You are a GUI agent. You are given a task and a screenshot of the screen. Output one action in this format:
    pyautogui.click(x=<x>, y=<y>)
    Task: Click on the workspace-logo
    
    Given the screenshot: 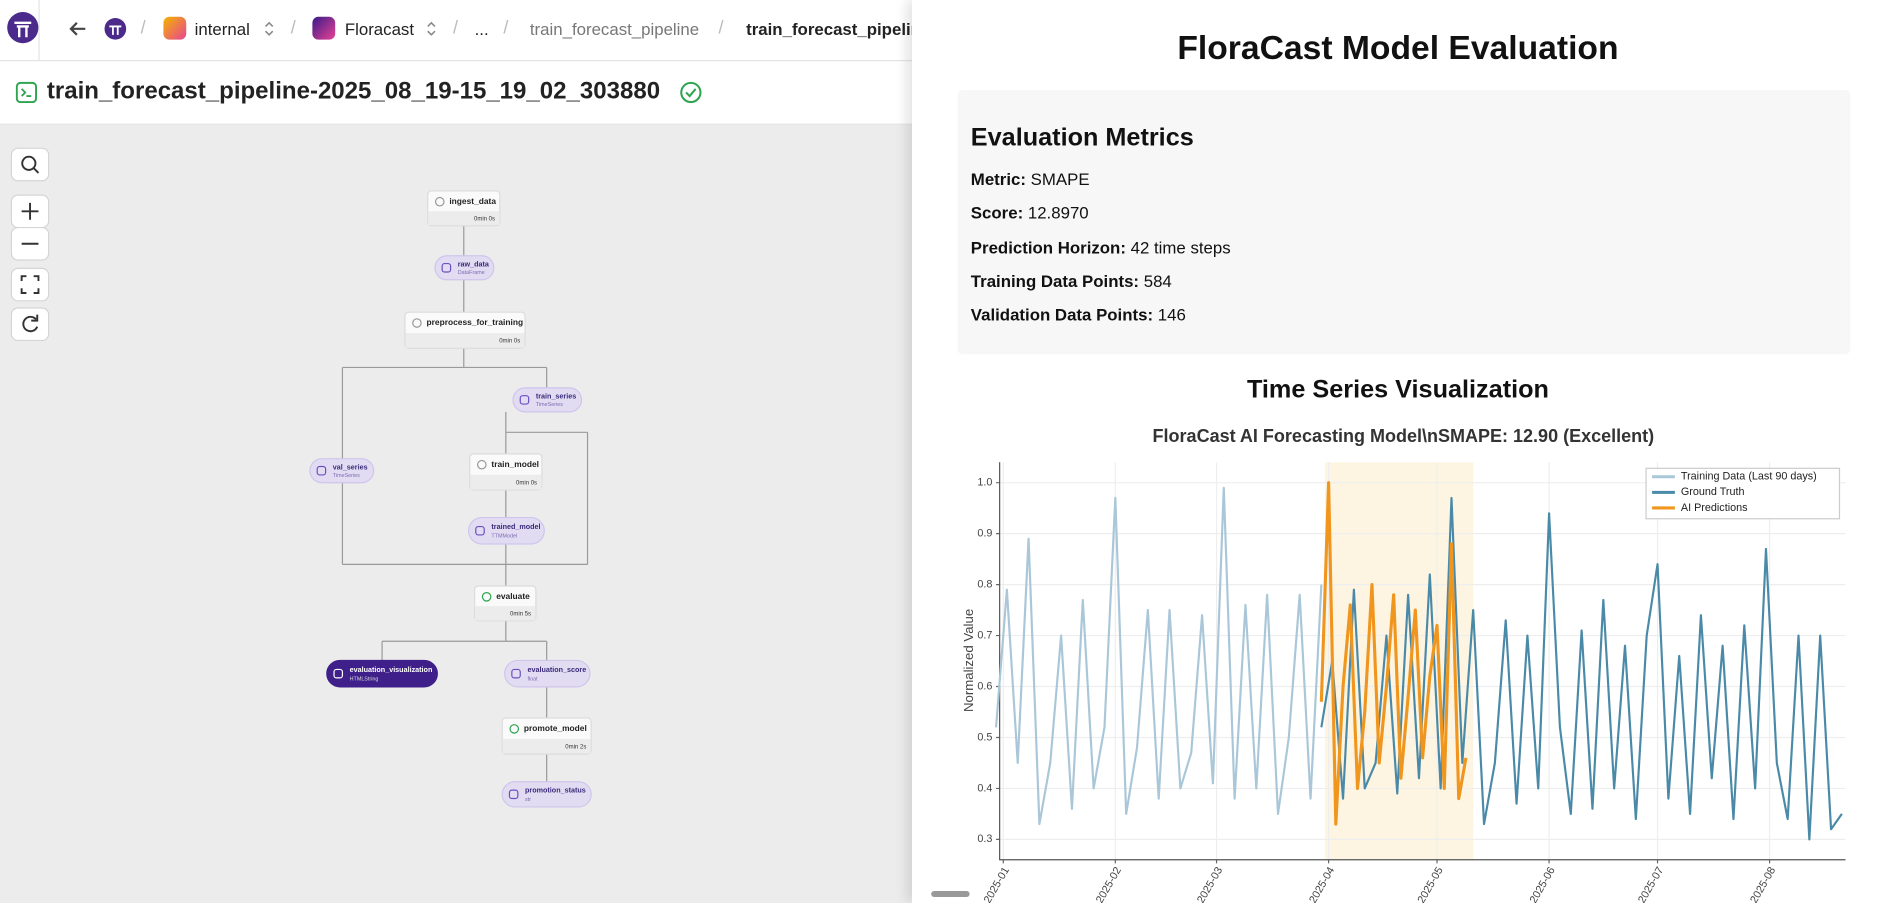 What is the action you would take?
    pyautogui.click(x=115, y=29)
    